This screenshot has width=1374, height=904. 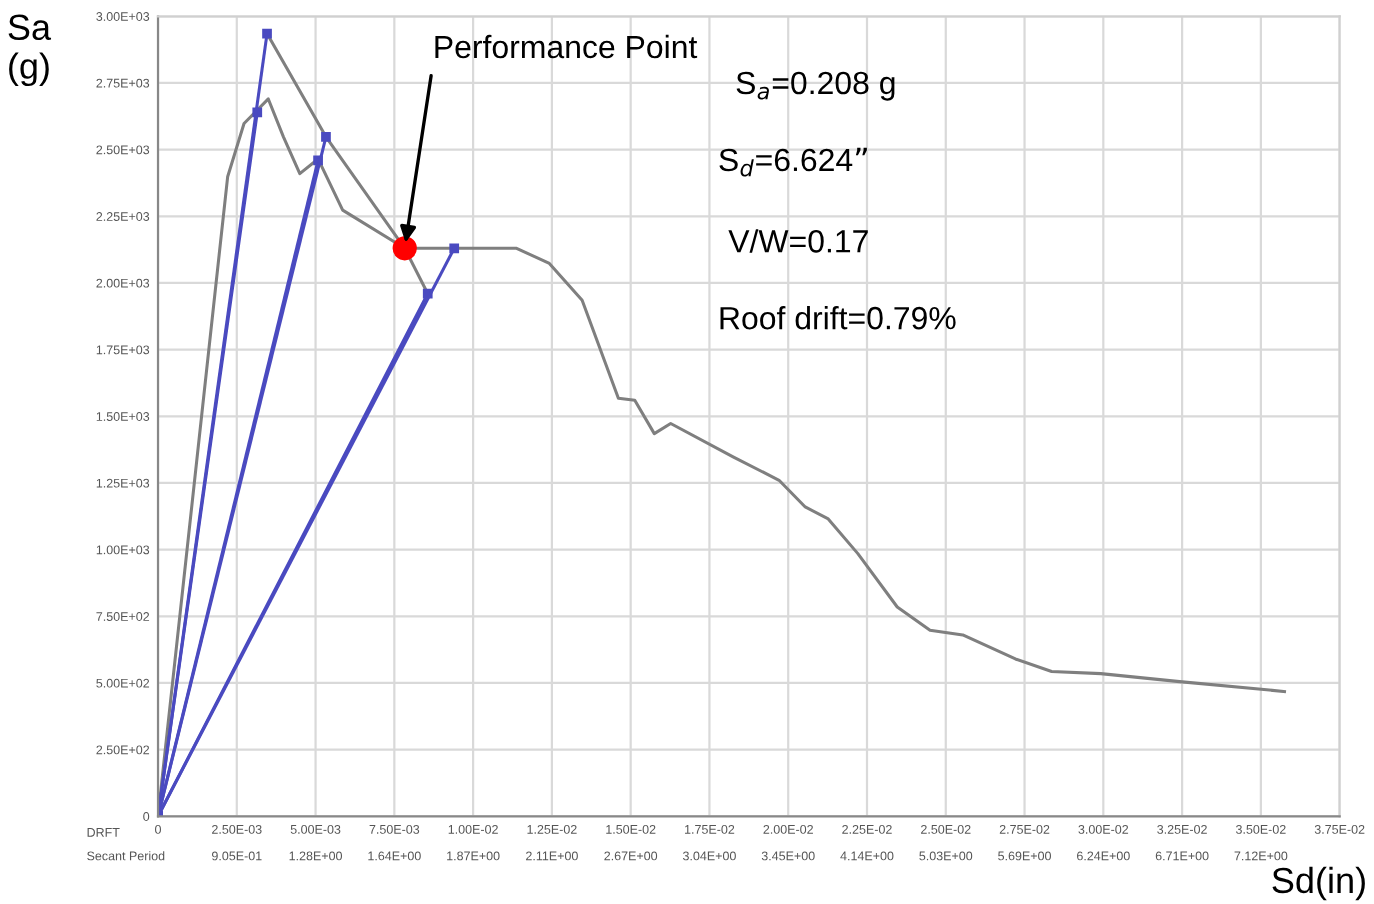 What do you see at coordinates (30, 50) in the screenshot?
I see `y-axis-title: Sa (g)` at bounding box center [30, 50].